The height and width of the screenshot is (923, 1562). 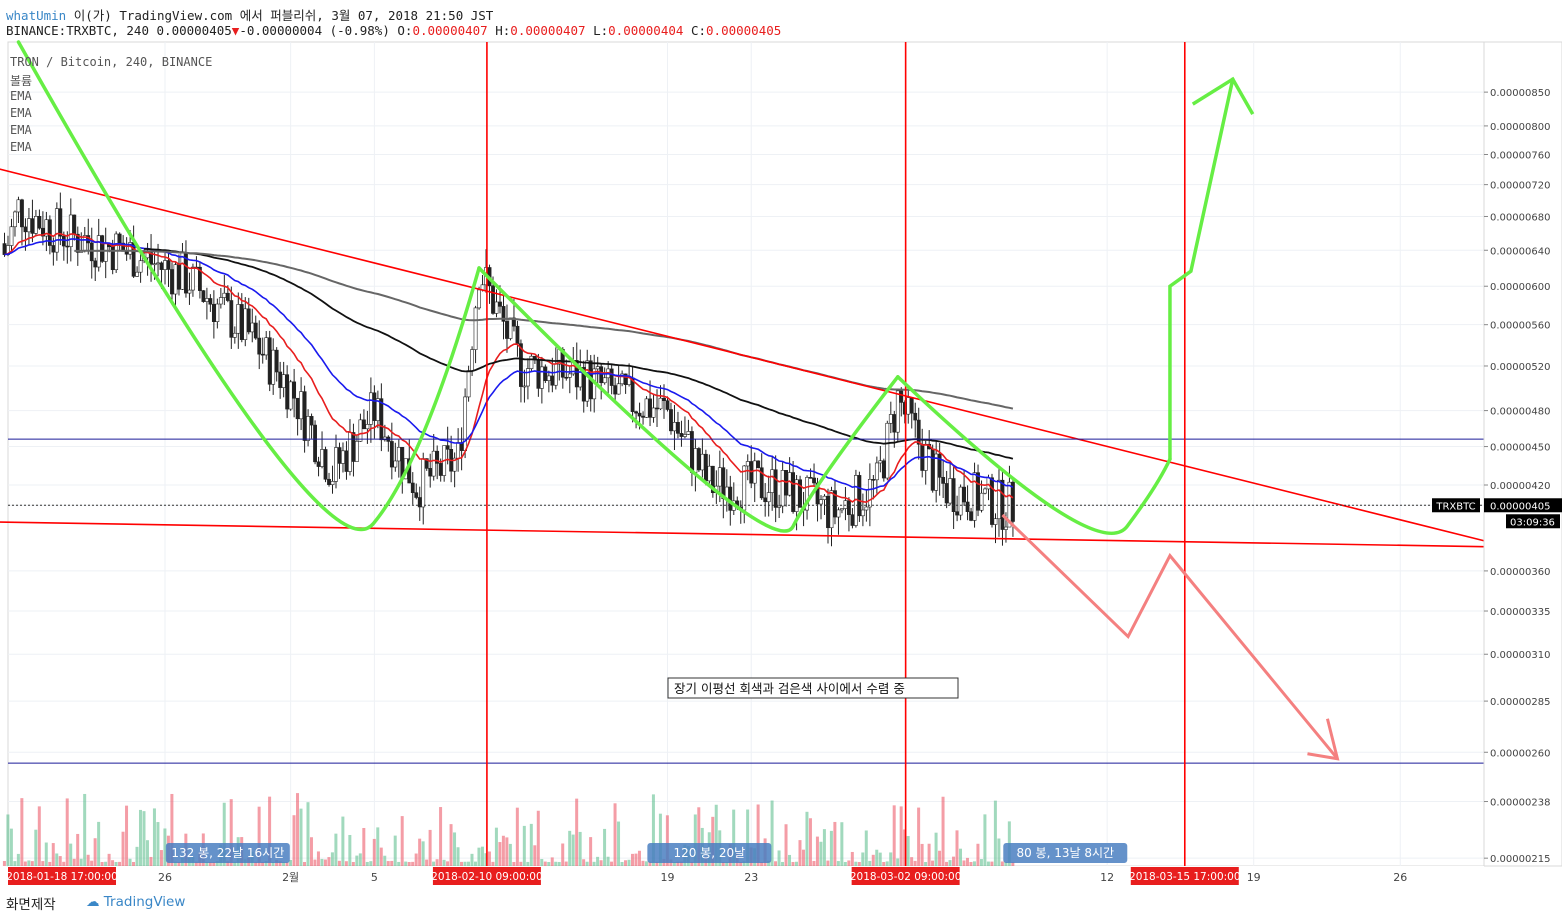 I want to click on range-label: 132 봉, 22날 16시간, so click(x=227, y=853).